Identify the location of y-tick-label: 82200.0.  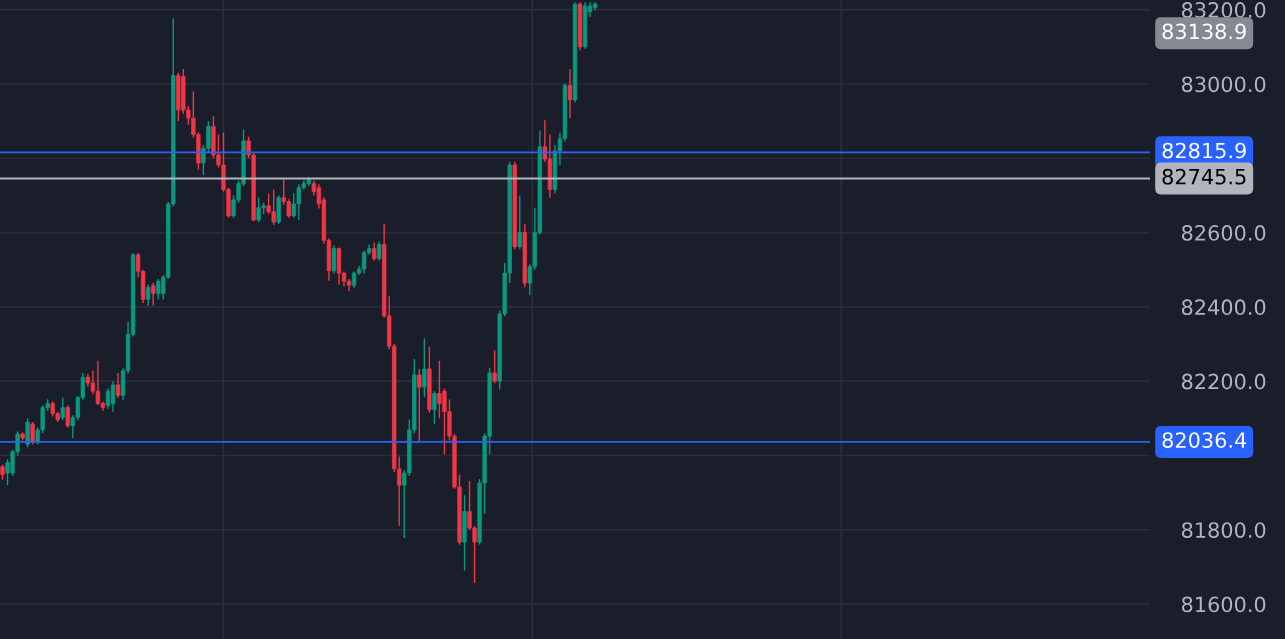
(1223, 381).